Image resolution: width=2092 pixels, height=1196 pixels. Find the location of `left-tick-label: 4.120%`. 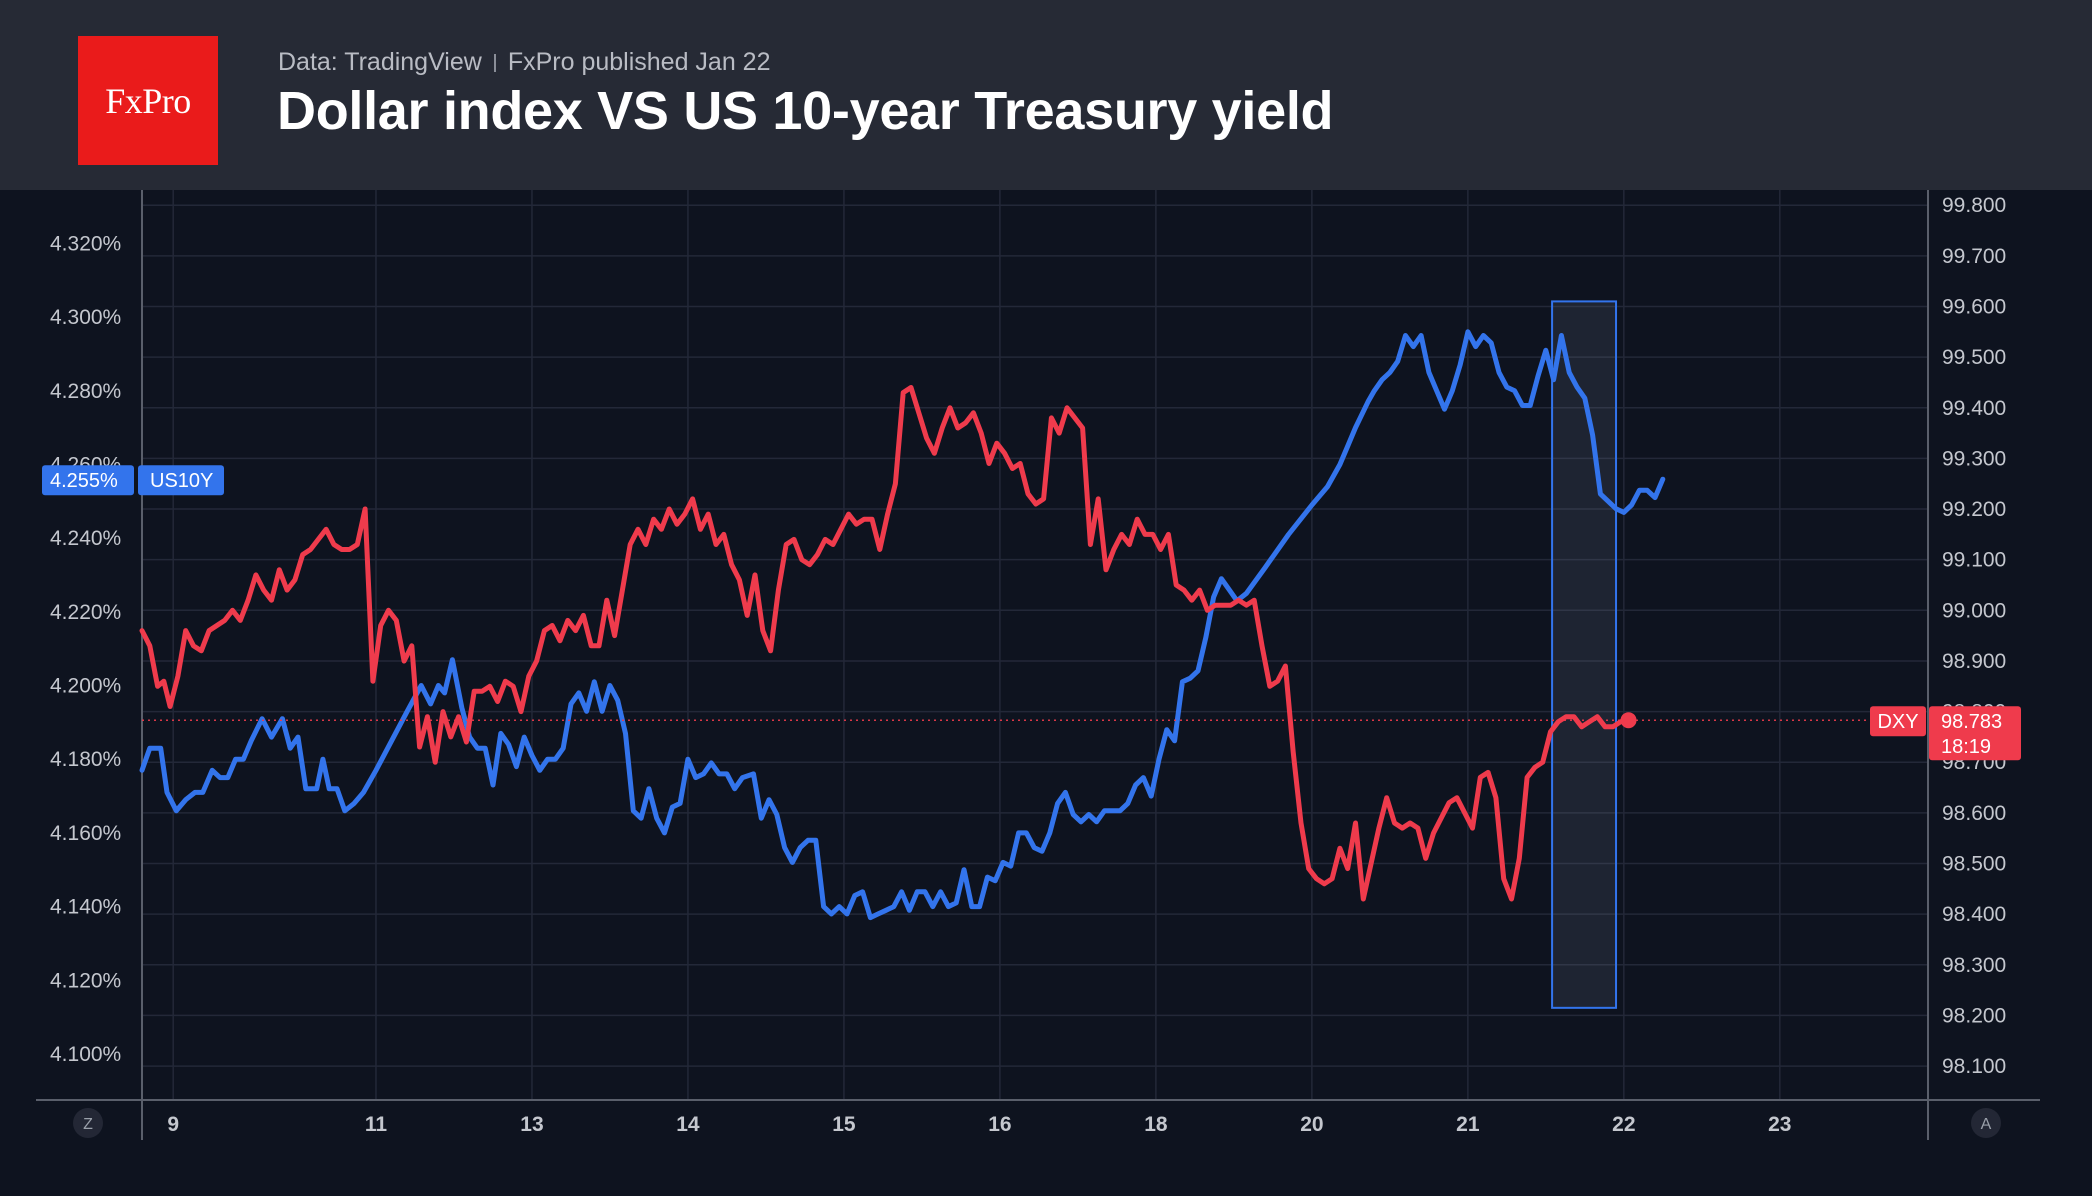

left-tick-label: 4.120% is located at coordinates (85, 980).